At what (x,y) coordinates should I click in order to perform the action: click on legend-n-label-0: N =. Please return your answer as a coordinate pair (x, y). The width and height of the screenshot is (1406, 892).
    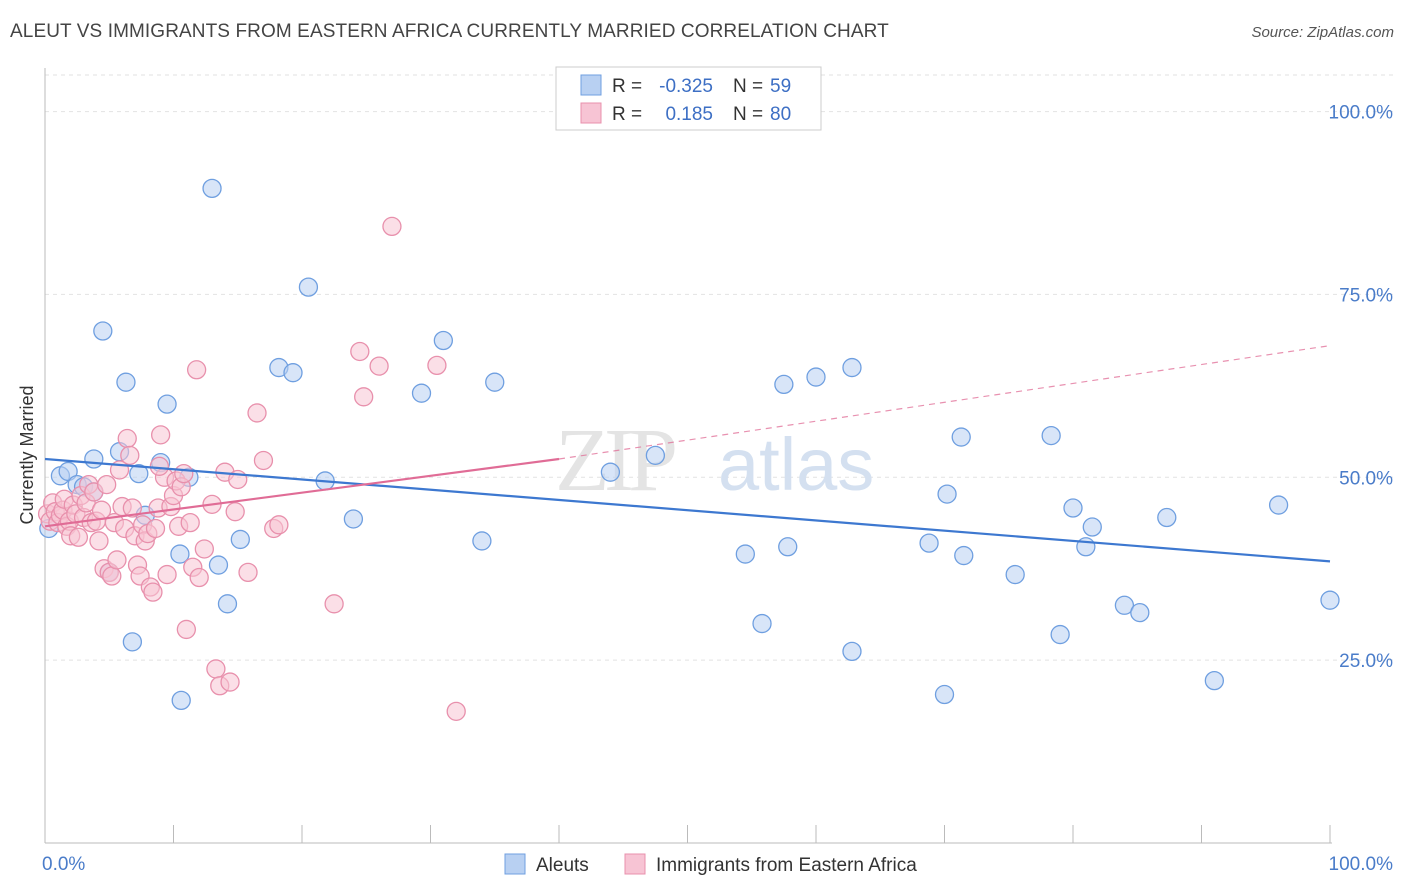
    Looking at the image, I should click on (748, 86).